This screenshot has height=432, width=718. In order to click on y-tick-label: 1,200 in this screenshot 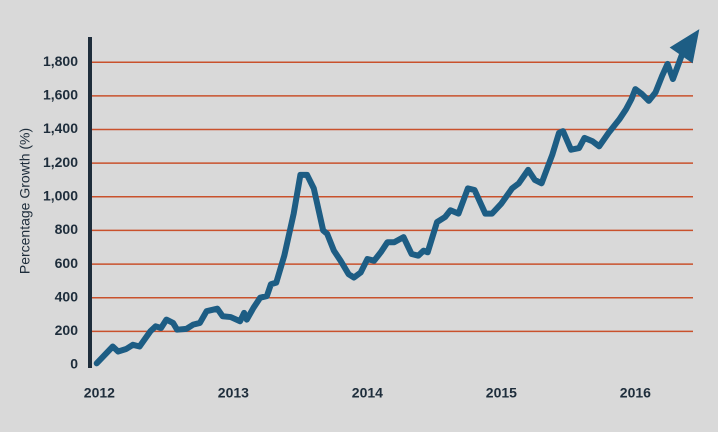, I will do `click(60, 162)`.